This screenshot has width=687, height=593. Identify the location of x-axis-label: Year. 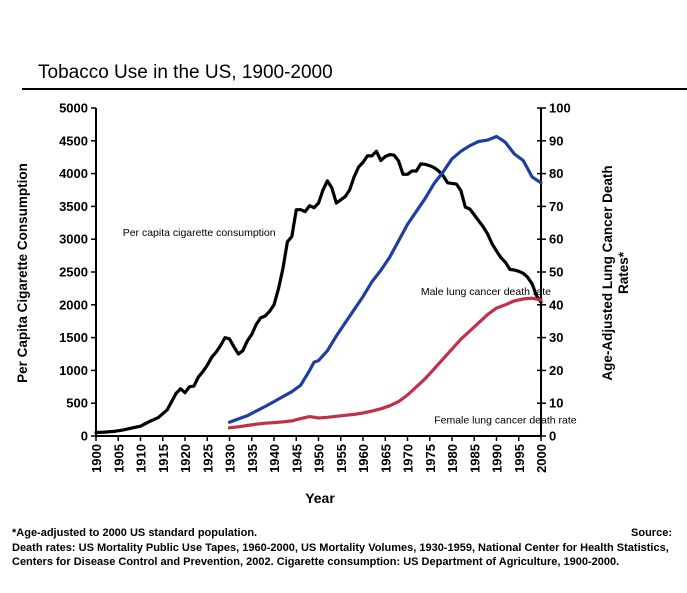
(320, 498).